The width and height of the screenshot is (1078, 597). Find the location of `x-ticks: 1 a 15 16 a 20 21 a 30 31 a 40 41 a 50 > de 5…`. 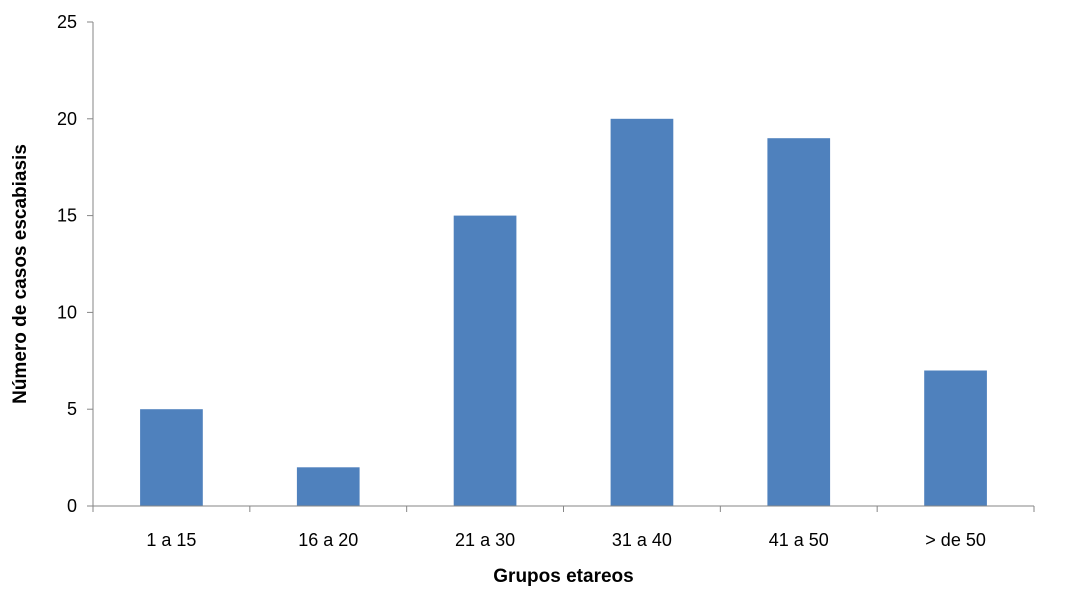

x-ticks: 1 a 15 16 a 20 21 a 30 31 a 40 41 a 50 > de 5… is located at coordinates (563, 528).